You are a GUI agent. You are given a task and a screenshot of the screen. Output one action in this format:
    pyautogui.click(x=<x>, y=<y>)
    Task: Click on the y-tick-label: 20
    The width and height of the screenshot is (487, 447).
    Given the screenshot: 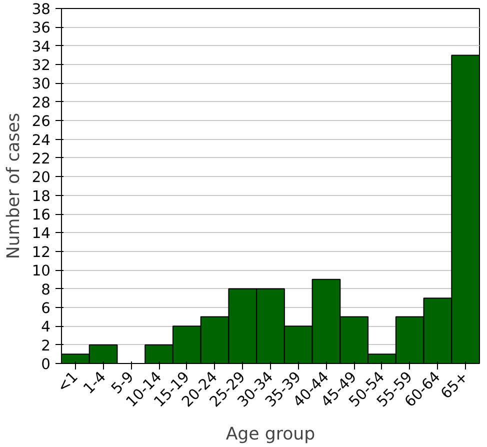 What is the action you would take?
    pyautogui.click(x=41, y=177)
    